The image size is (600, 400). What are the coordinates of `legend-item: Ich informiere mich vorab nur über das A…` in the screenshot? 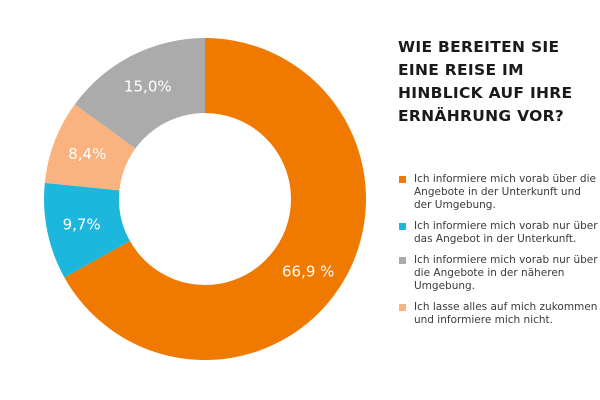 It's located at (498, 233).